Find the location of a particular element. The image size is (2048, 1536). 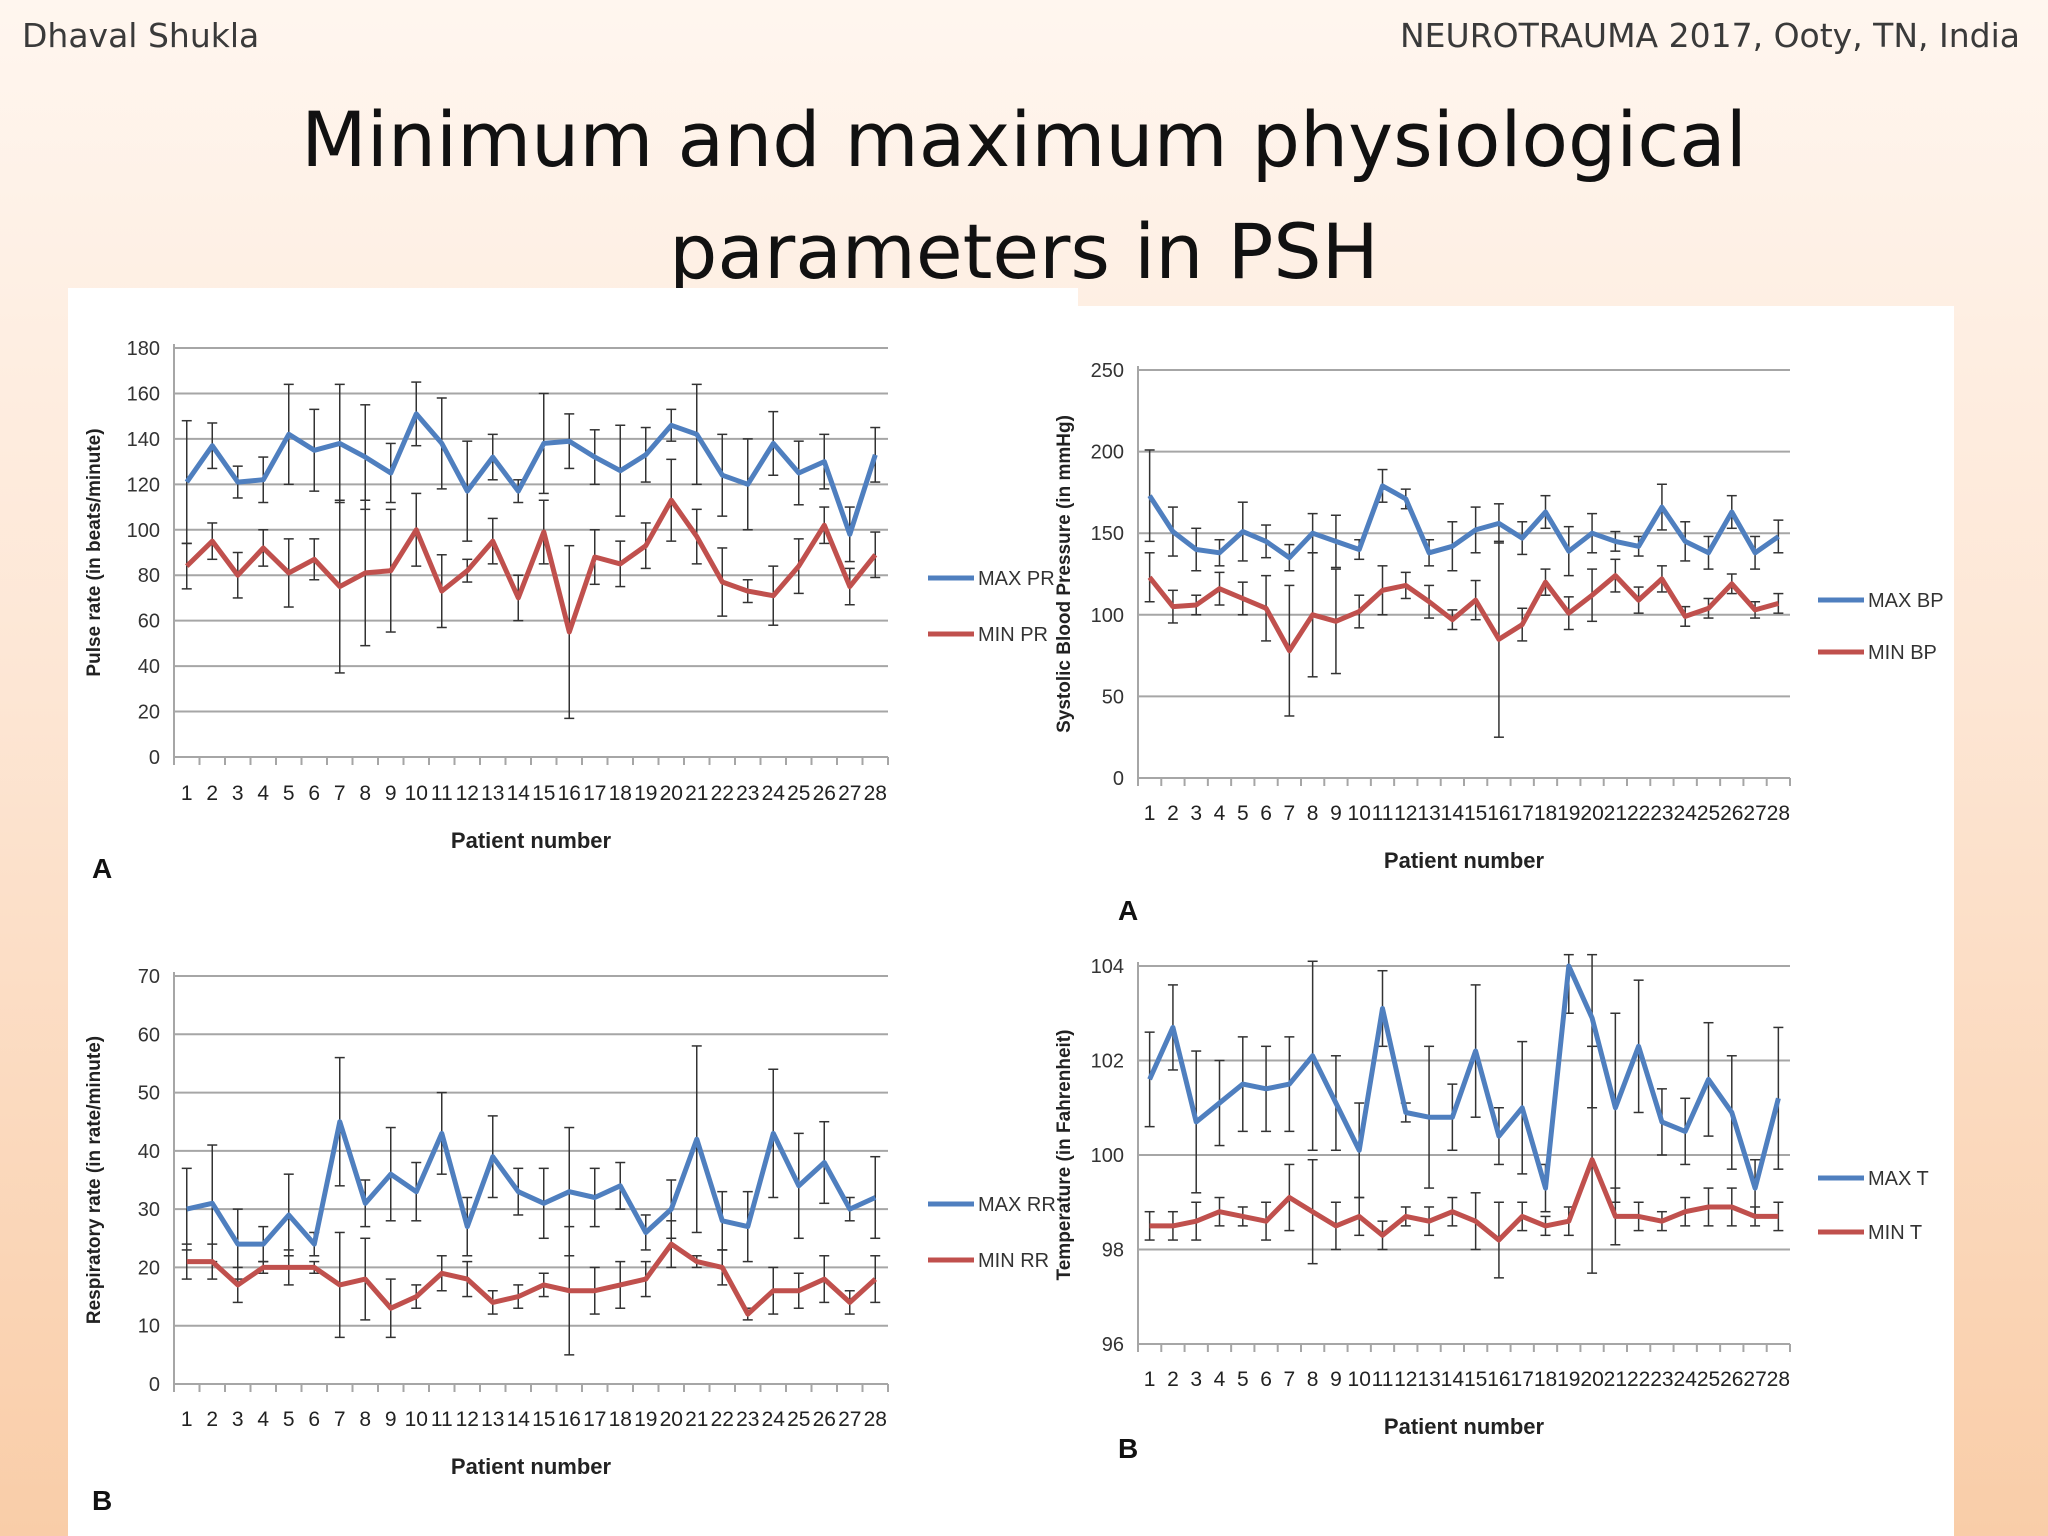

y-tick-label: 160 is located at coordinates (143, 394).